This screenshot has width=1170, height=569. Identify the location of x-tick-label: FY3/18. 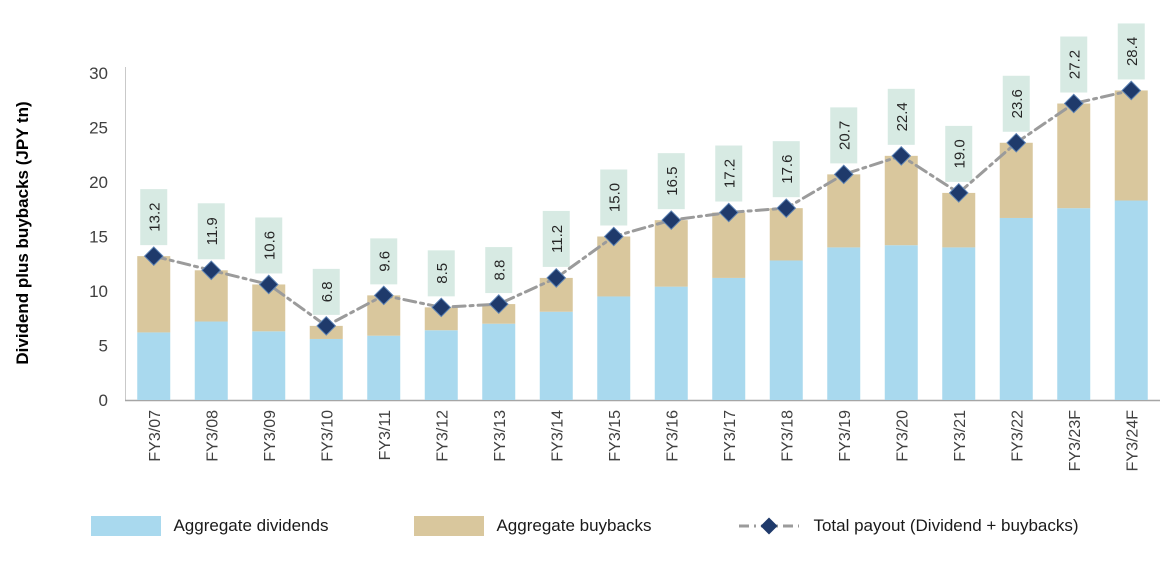
(787, 436).